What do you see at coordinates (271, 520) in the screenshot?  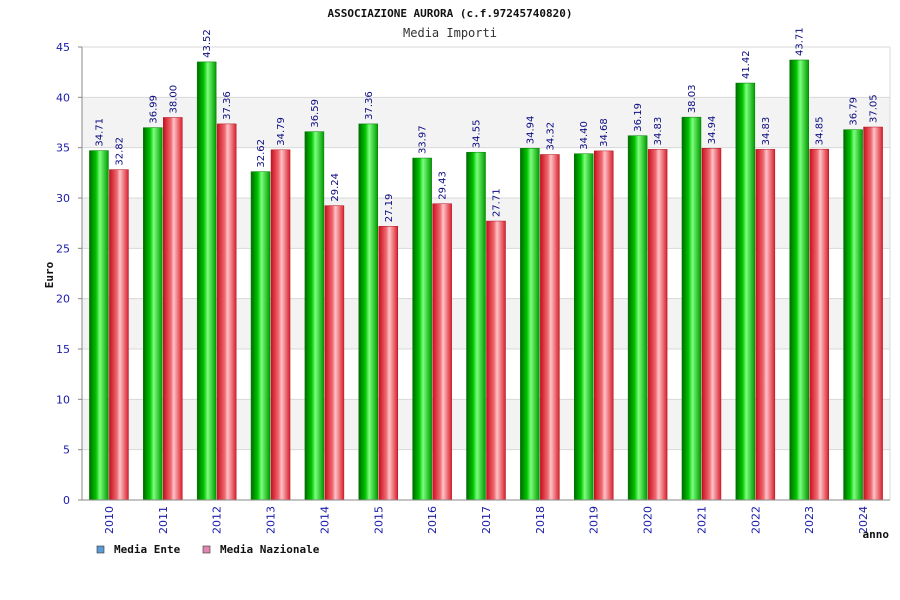 I see `x-tick-label: 2013` at bounding box center [271, 520].